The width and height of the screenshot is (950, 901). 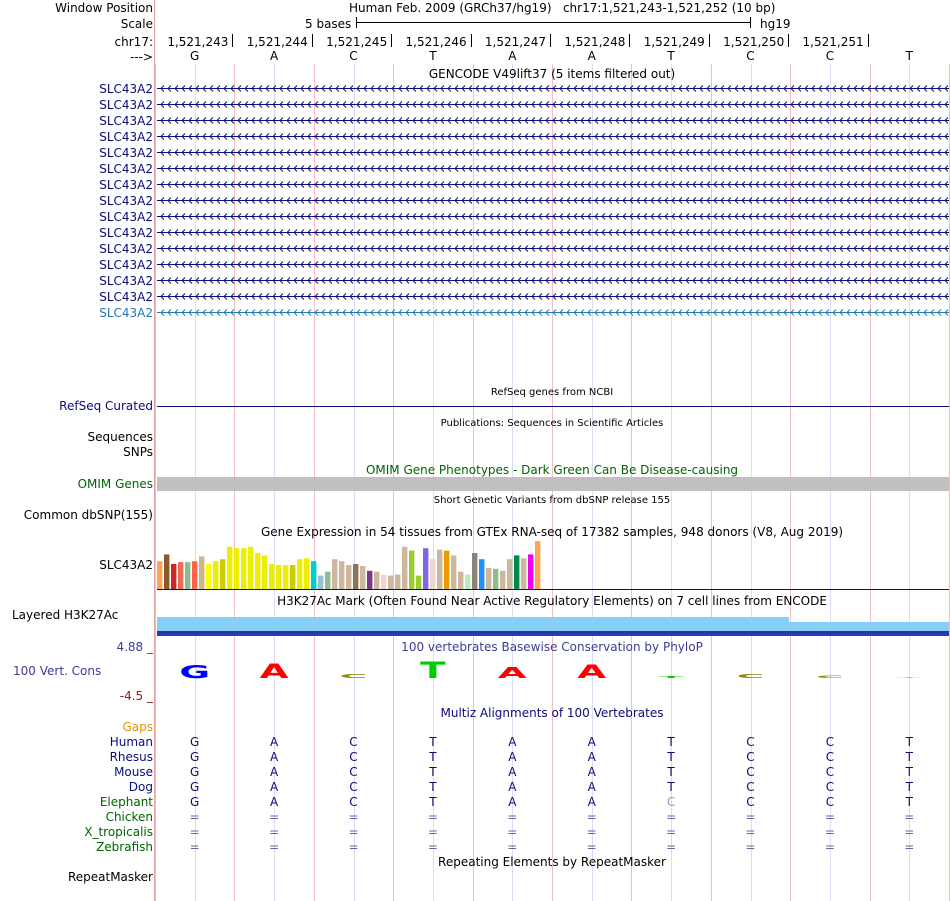 What do you see at coordinates (552, 74) in the screenshot?
I see `gencode-track-title: GENCODE V49lift37 (5 items filtered out)` at bounding box center [552, 74].